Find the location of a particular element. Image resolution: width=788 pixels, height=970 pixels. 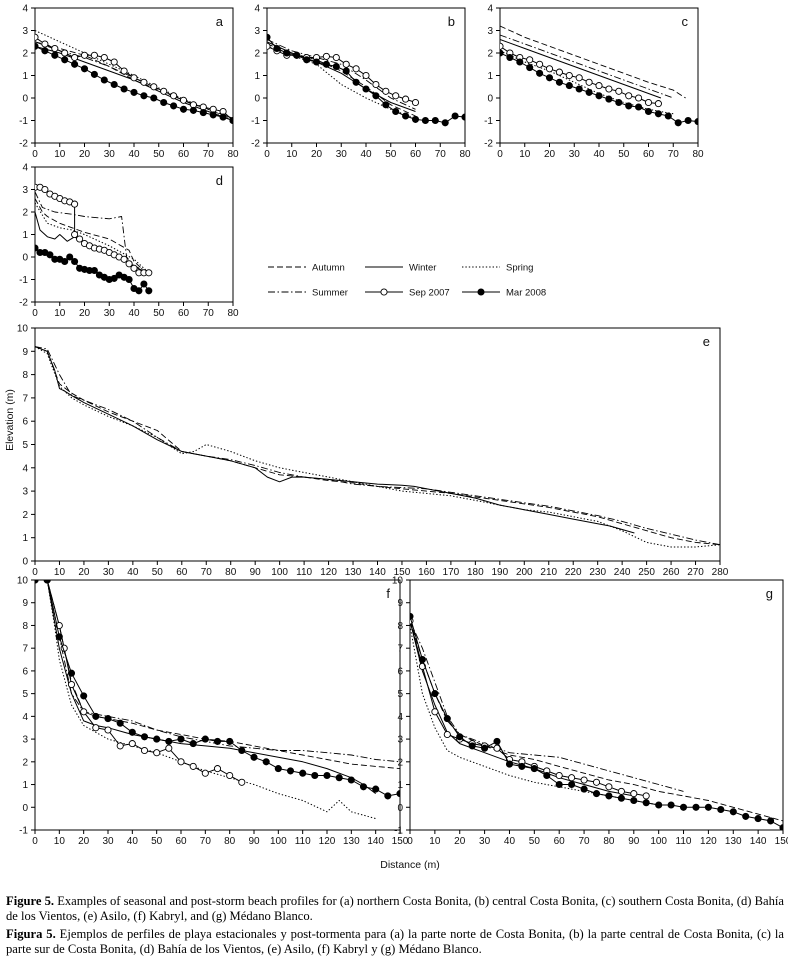

panel-g-frame is located at coordinates (596, 705).